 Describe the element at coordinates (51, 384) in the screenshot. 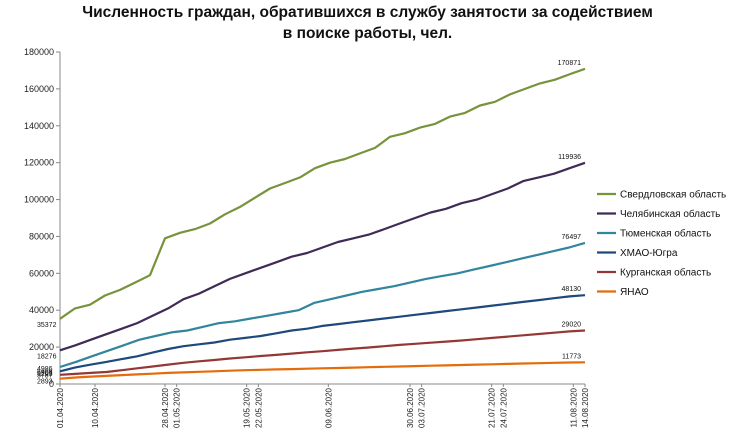

I see `y-tick-label: 0` at that location.